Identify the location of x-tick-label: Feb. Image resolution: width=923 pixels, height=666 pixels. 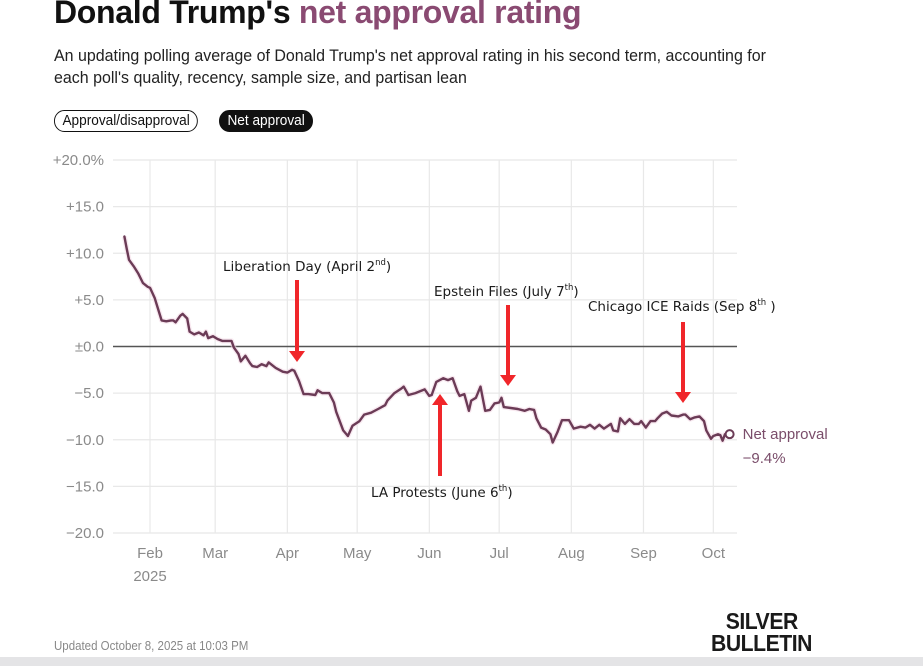
(150, 553).